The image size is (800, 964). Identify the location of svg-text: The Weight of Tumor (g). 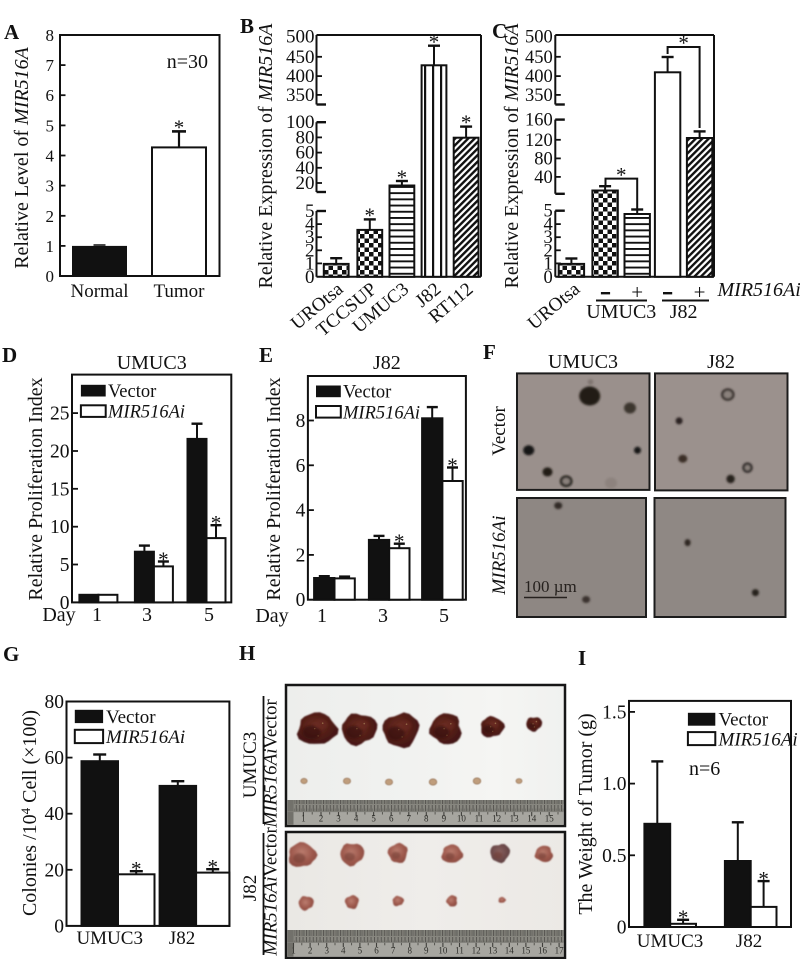
(586, 813).